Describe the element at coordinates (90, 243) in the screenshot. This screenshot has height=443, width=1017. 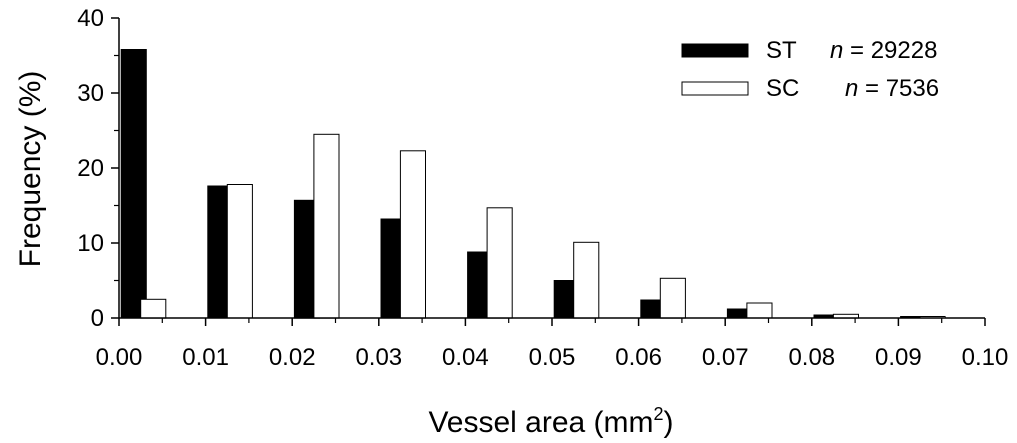
I see `y-tick-label-1: 10` at that location.